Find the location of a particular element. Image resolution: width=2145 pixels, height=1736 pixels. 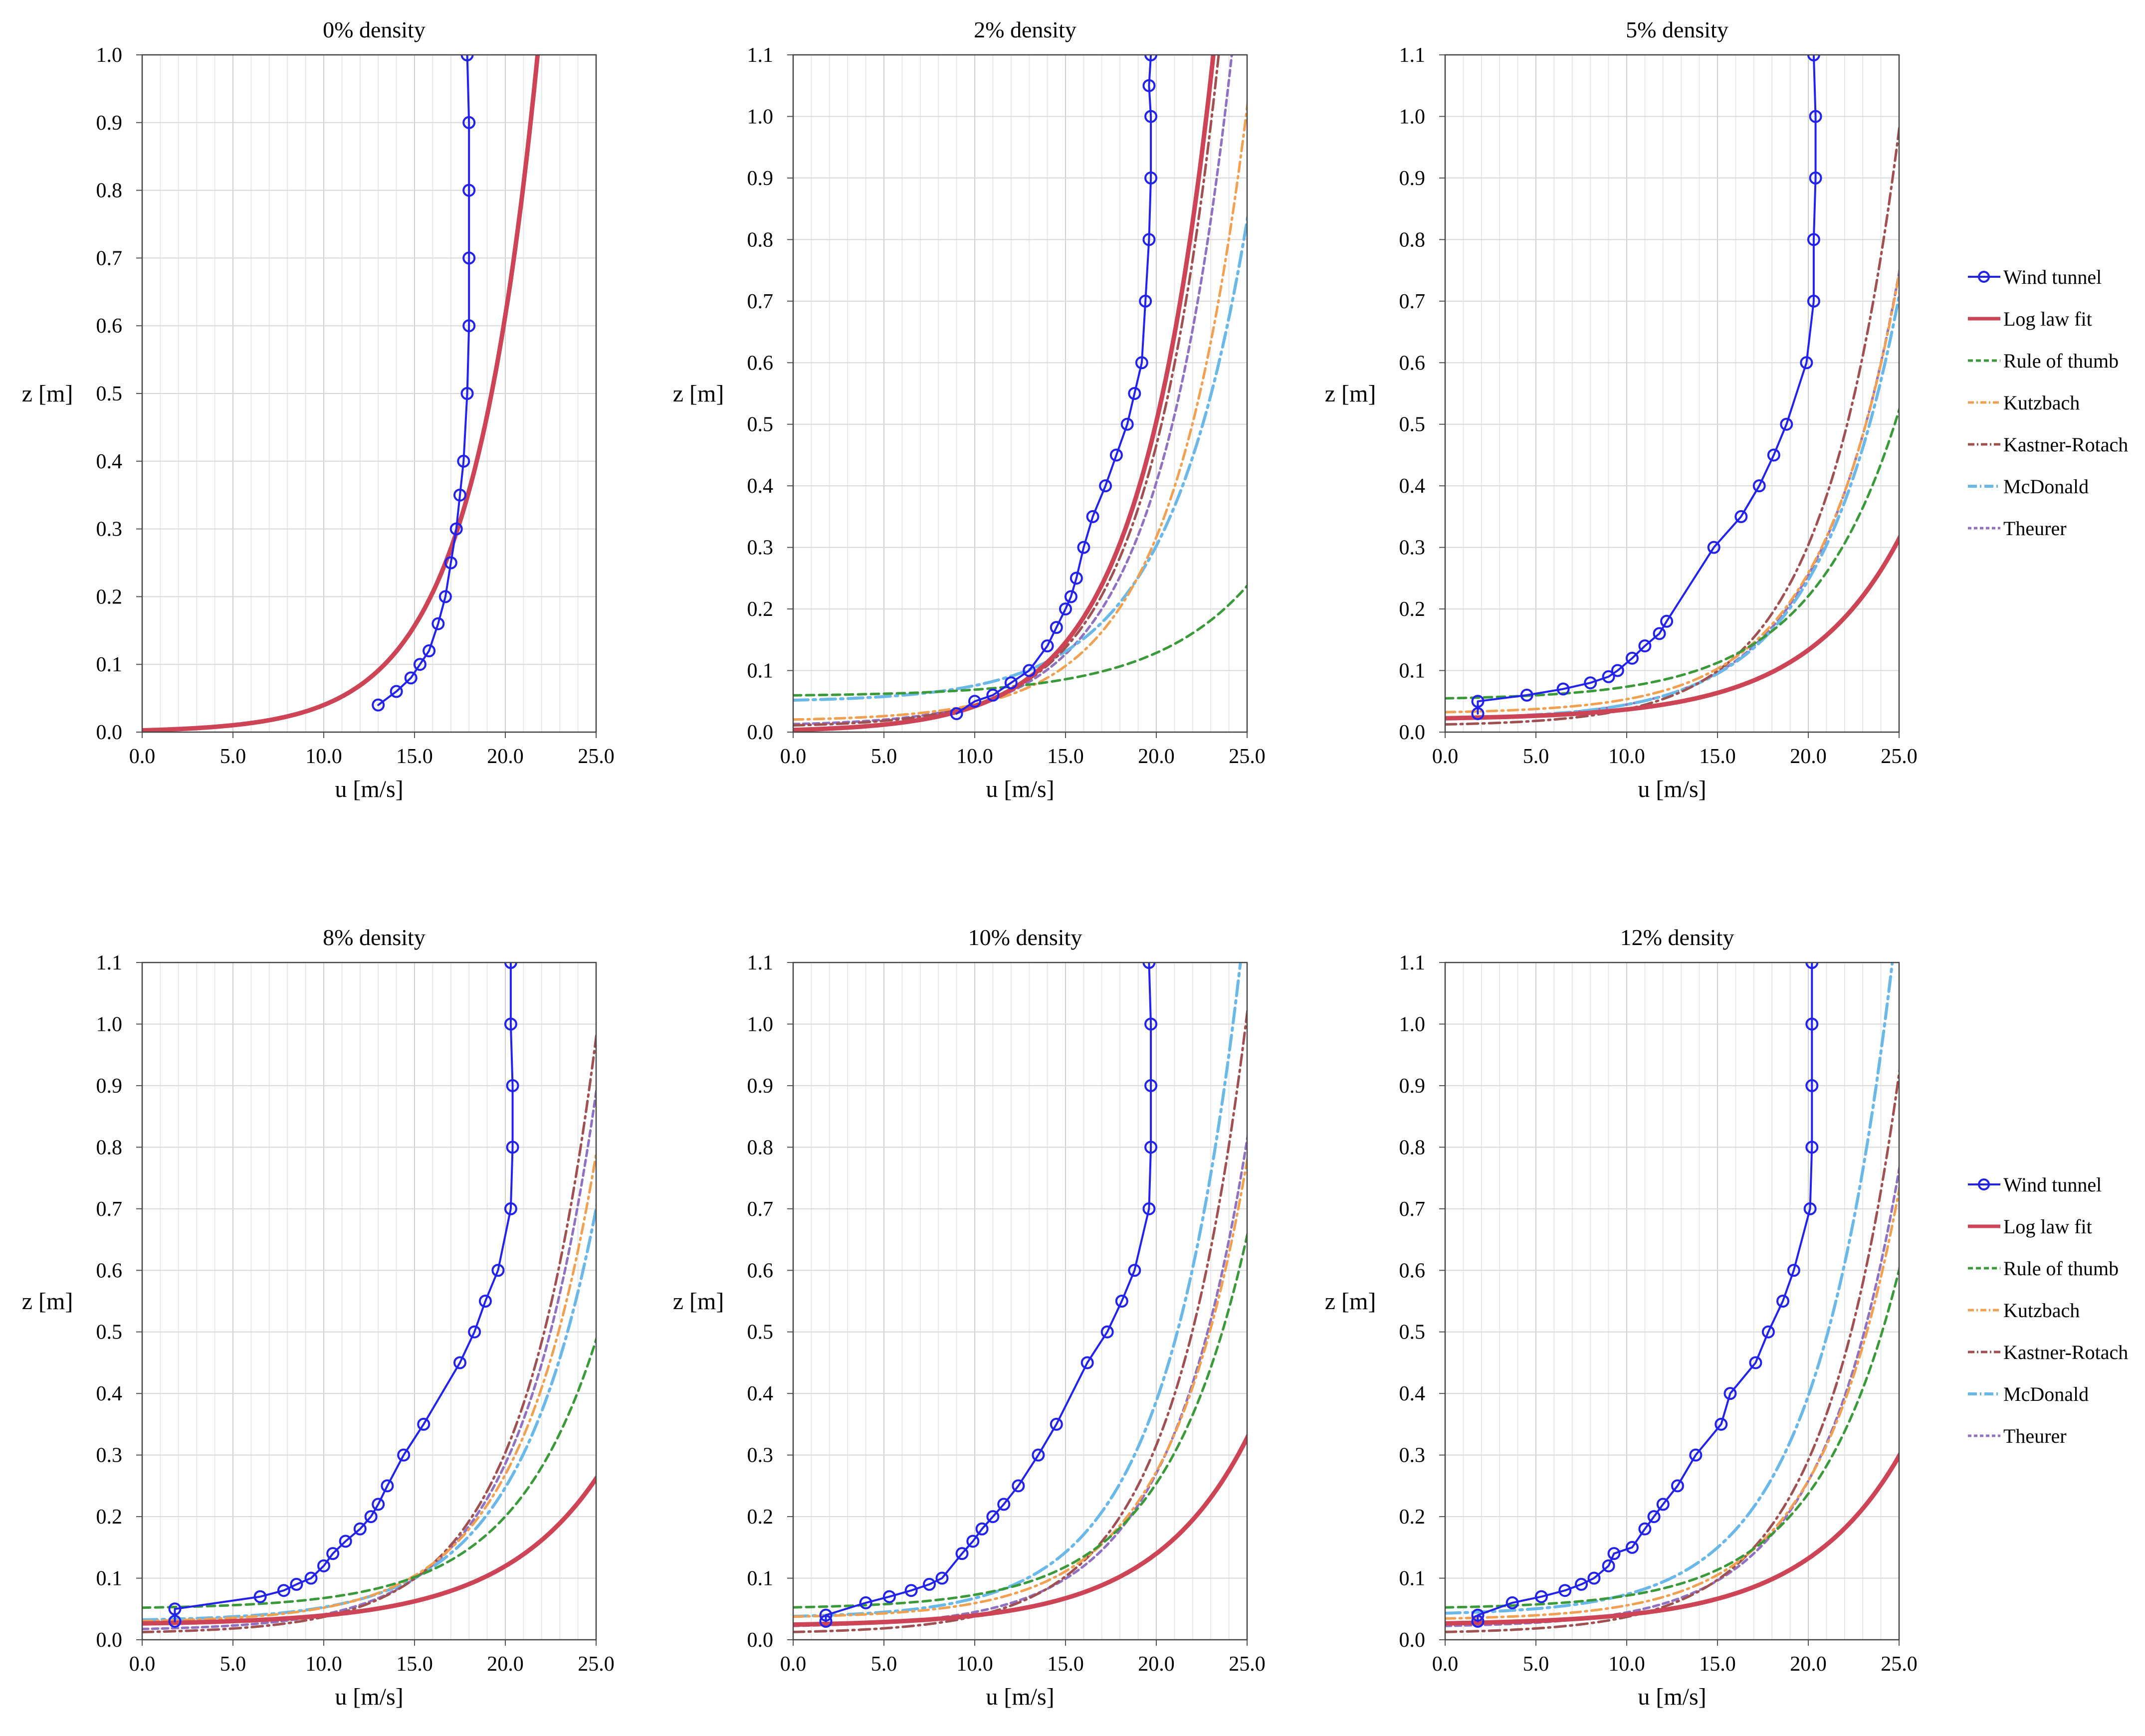

legend-label-theu: Theurer is located at coordinates (2035, 528).